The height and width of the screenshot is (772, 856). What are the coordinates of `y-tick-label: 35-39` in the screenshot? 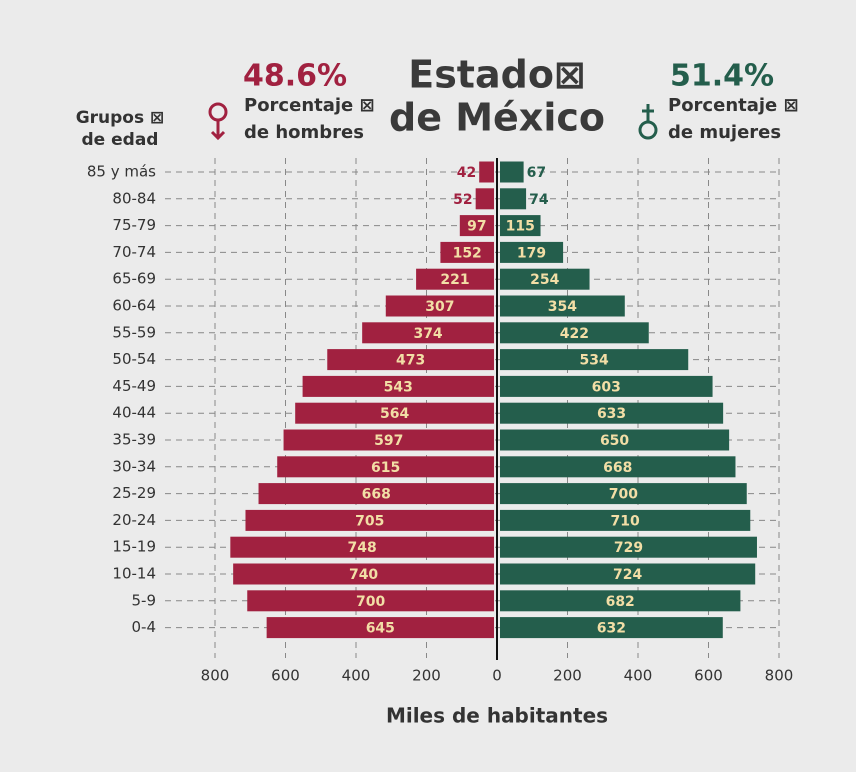 It's located at (134, 440).